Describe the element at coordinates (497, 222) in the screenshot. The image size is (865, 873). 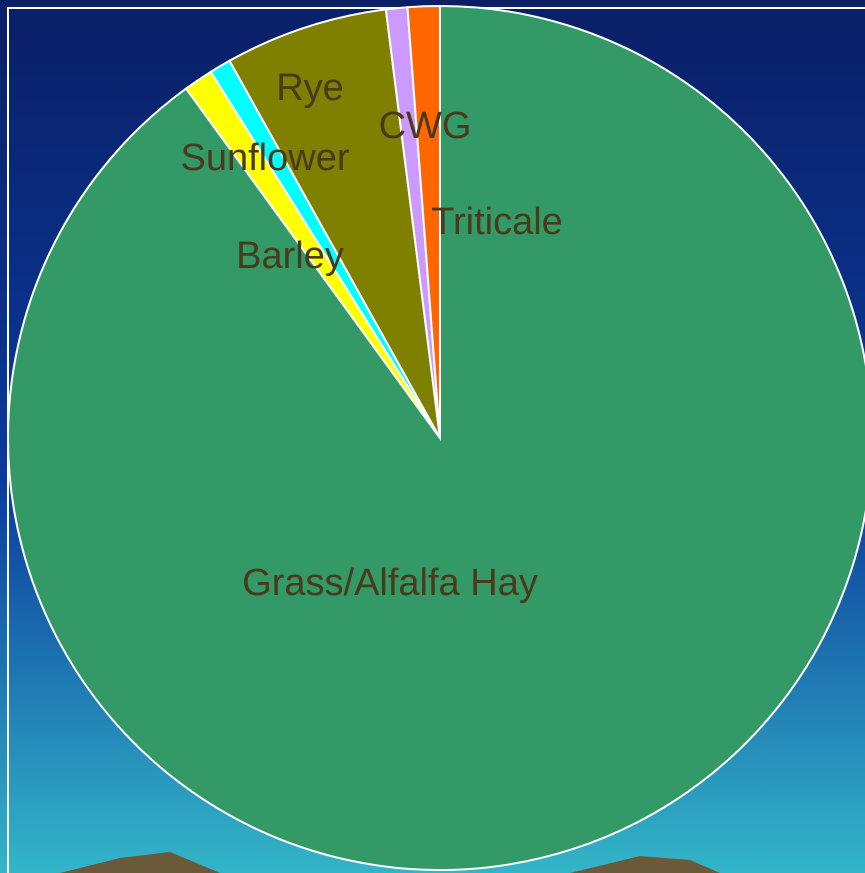
I see `slice-label: Triticale` at that location.